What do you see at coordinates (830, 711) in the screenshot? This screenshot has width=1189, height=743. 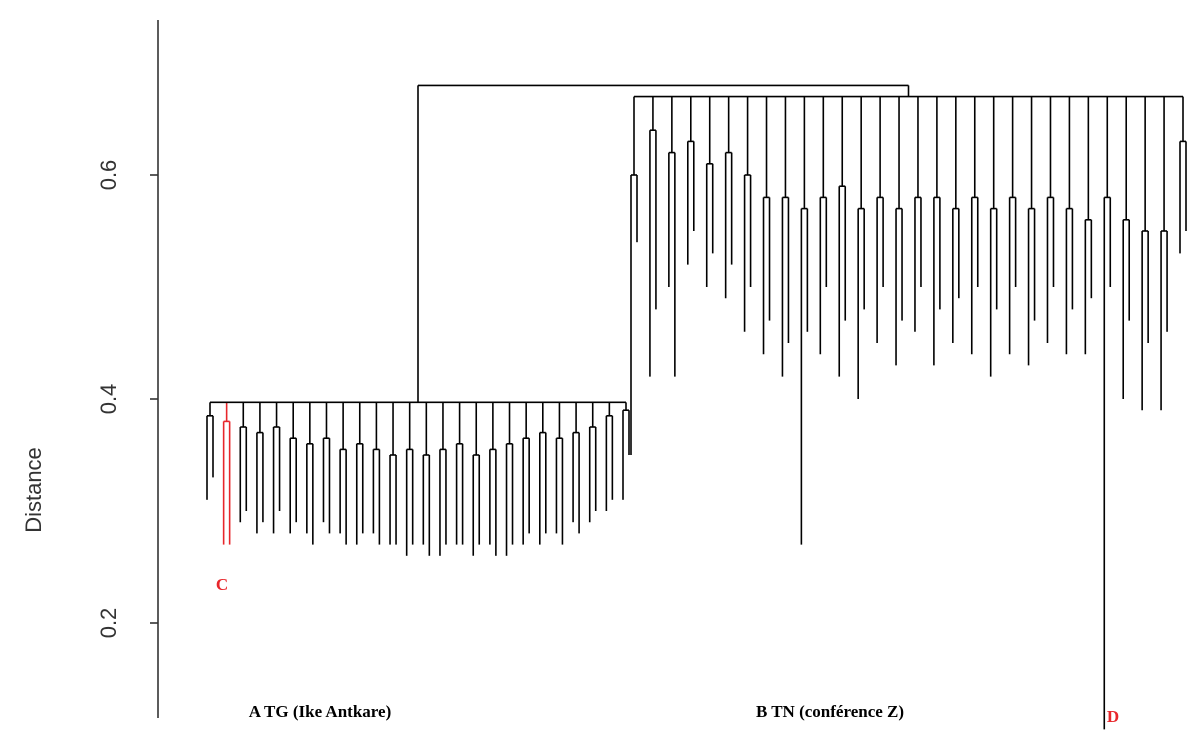 I see `annotation: B TN (conférence Z)` at bounding box center [830, 711].